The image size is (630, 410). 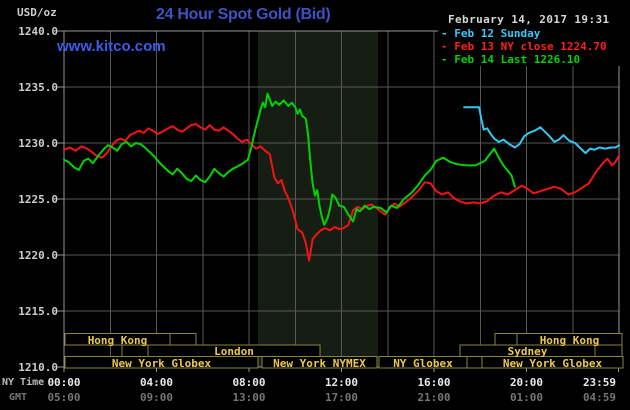 What do you see at coordinates (529, 19) in the screenshot?
I see `chart-datetime: February 14, 2017 19:31` at bounding box center [529, 19].